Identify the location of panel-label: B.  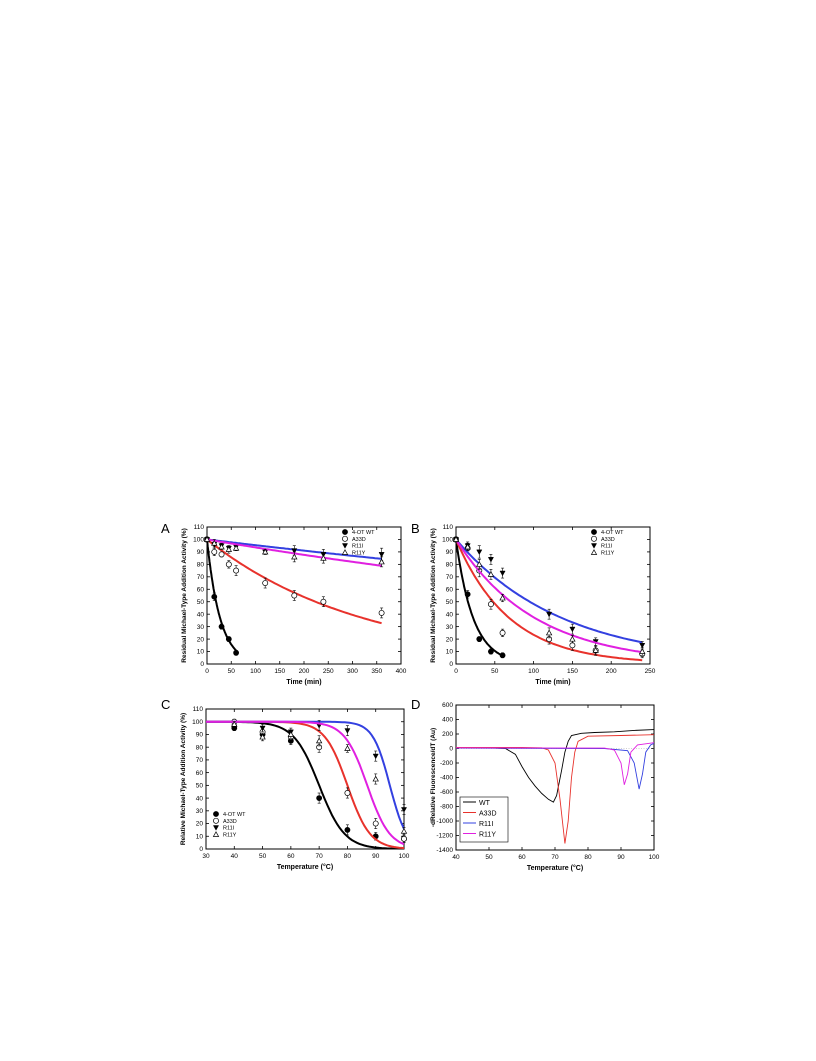
(415, 528).